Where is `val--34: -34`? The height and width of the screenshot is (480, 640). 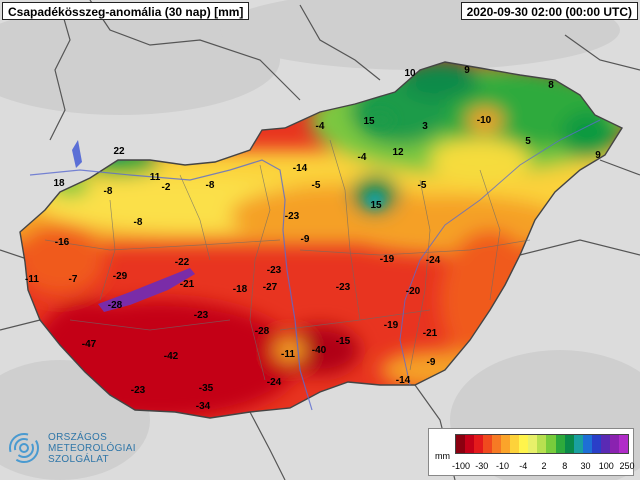
val--34: -34 is located at coordinates (203, 406).